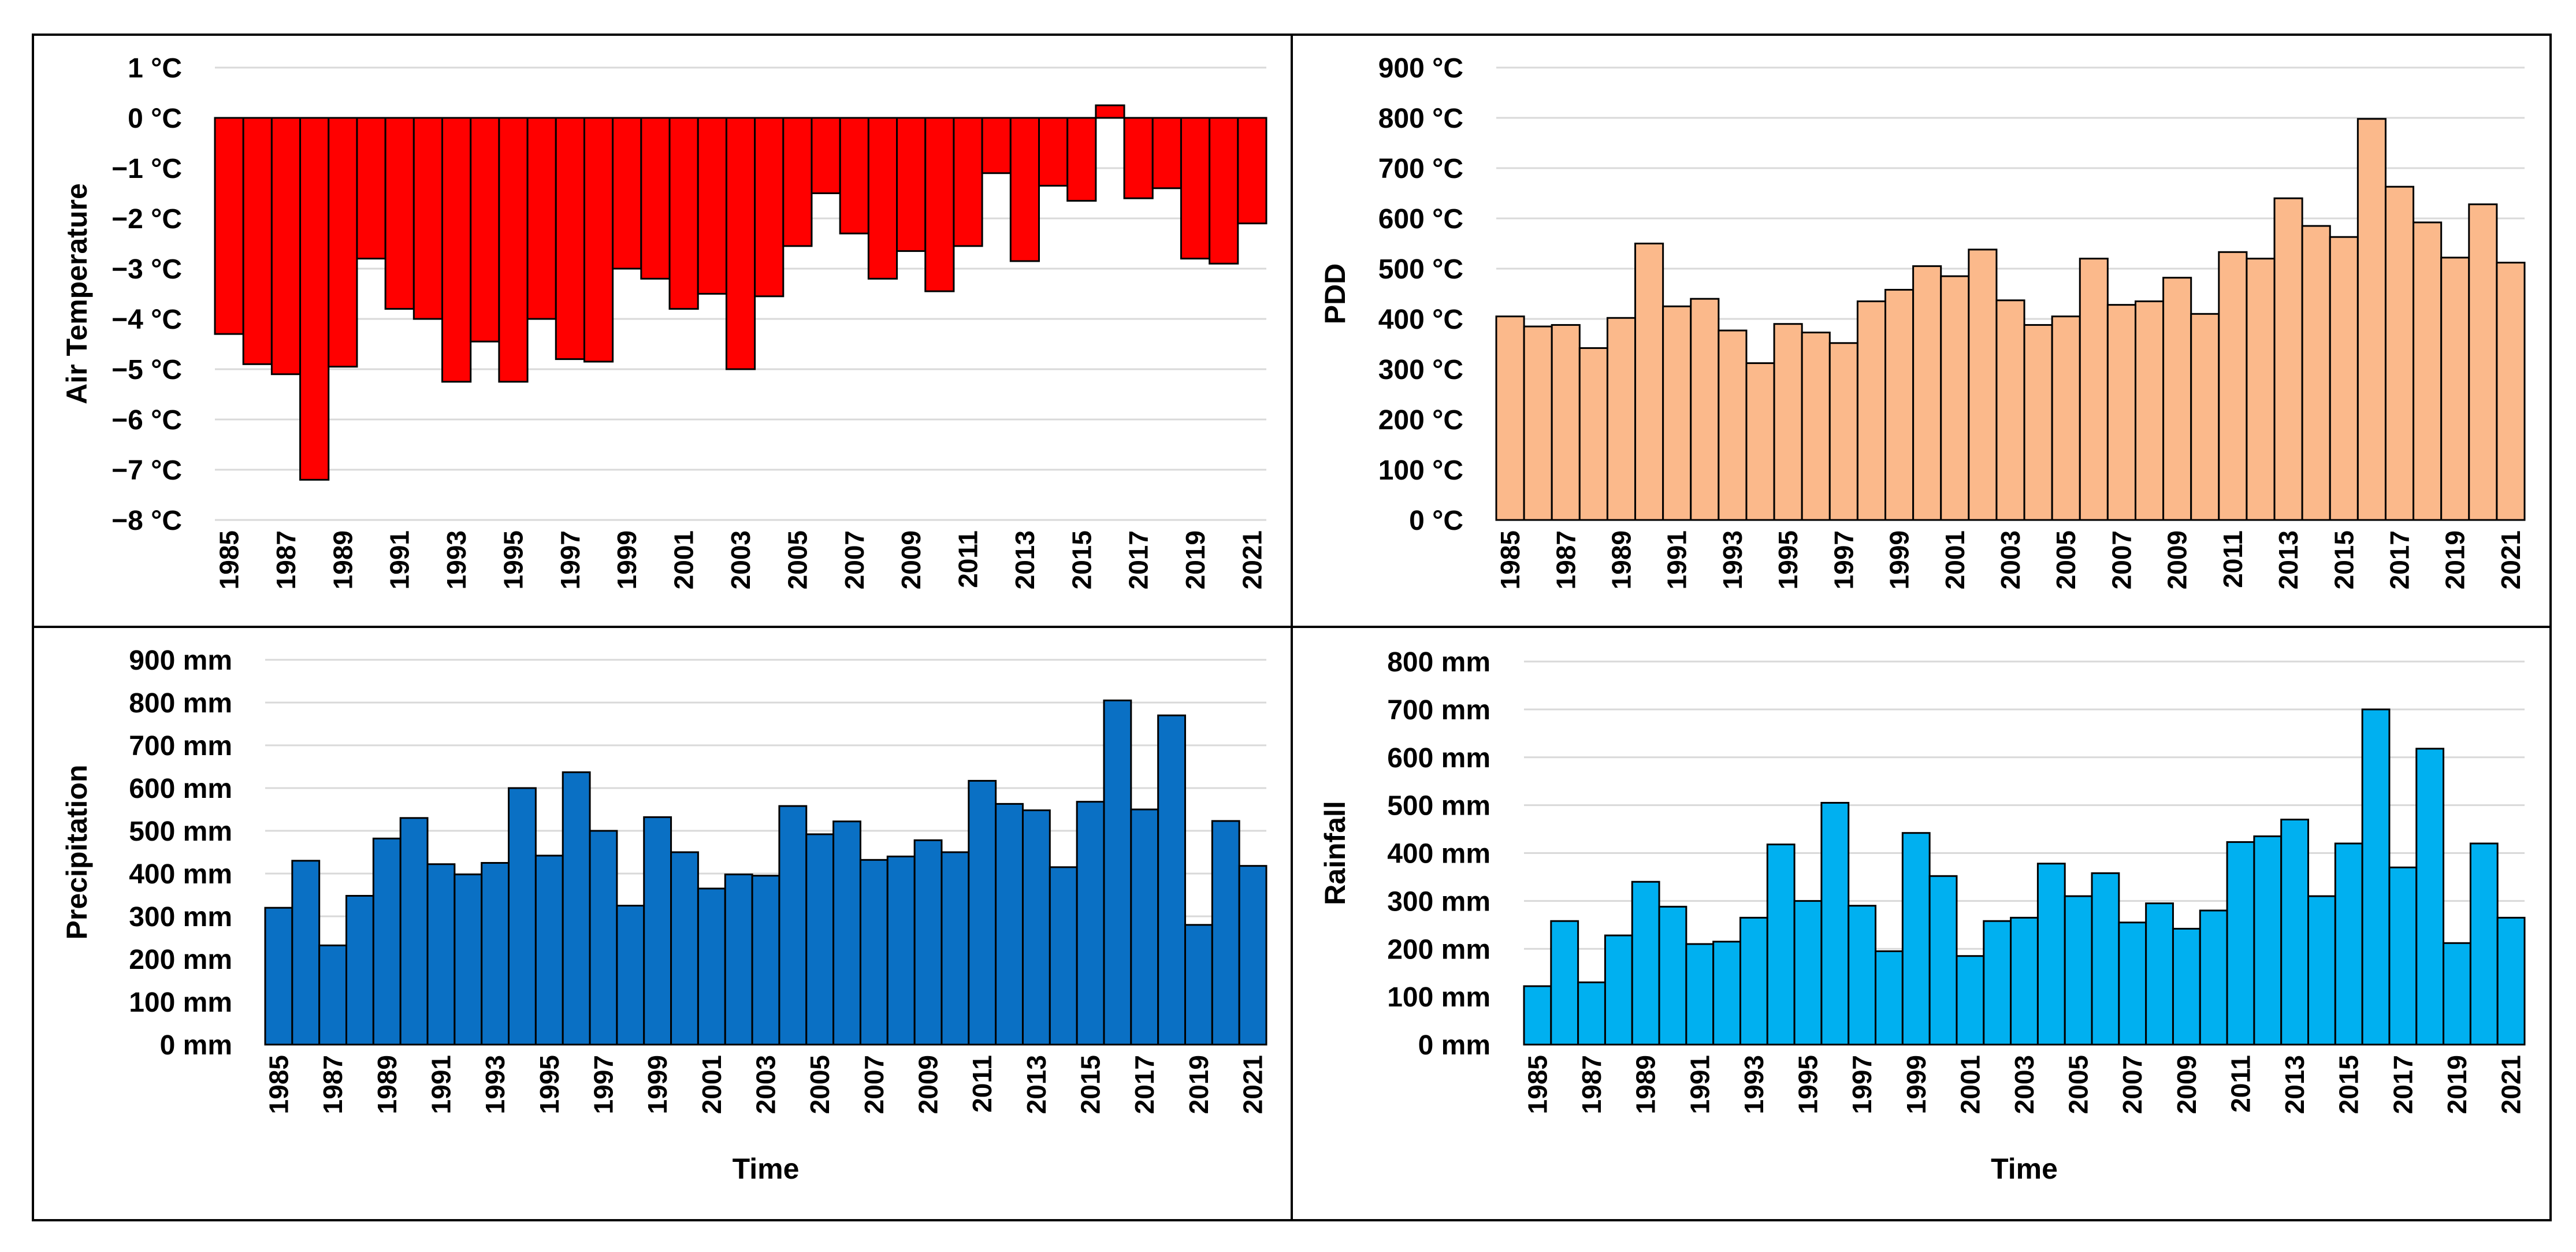  Describe the element at coordinates (846, 933) in the screenshot. I see `bar-2006` at that location.